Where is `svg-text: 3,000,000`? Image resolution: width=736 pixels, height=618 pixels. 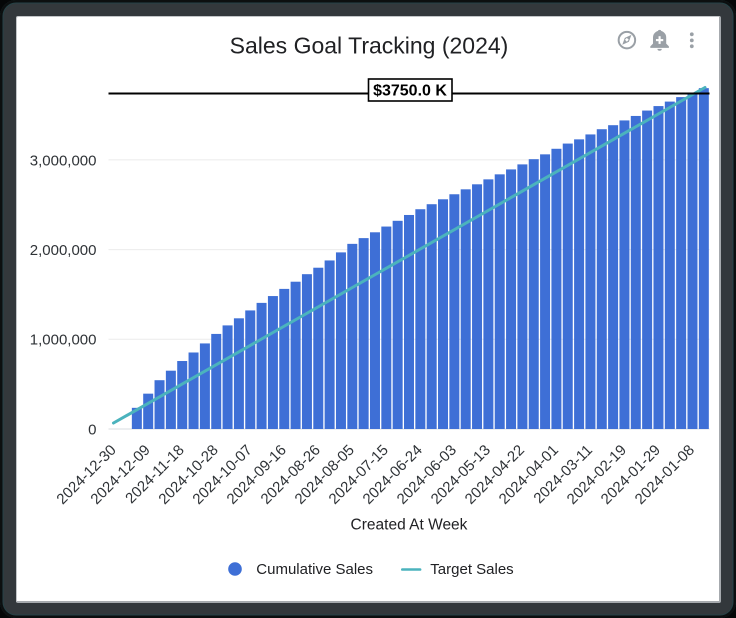 svg-text: 3,000,000 is located at coordinates (63, 160).